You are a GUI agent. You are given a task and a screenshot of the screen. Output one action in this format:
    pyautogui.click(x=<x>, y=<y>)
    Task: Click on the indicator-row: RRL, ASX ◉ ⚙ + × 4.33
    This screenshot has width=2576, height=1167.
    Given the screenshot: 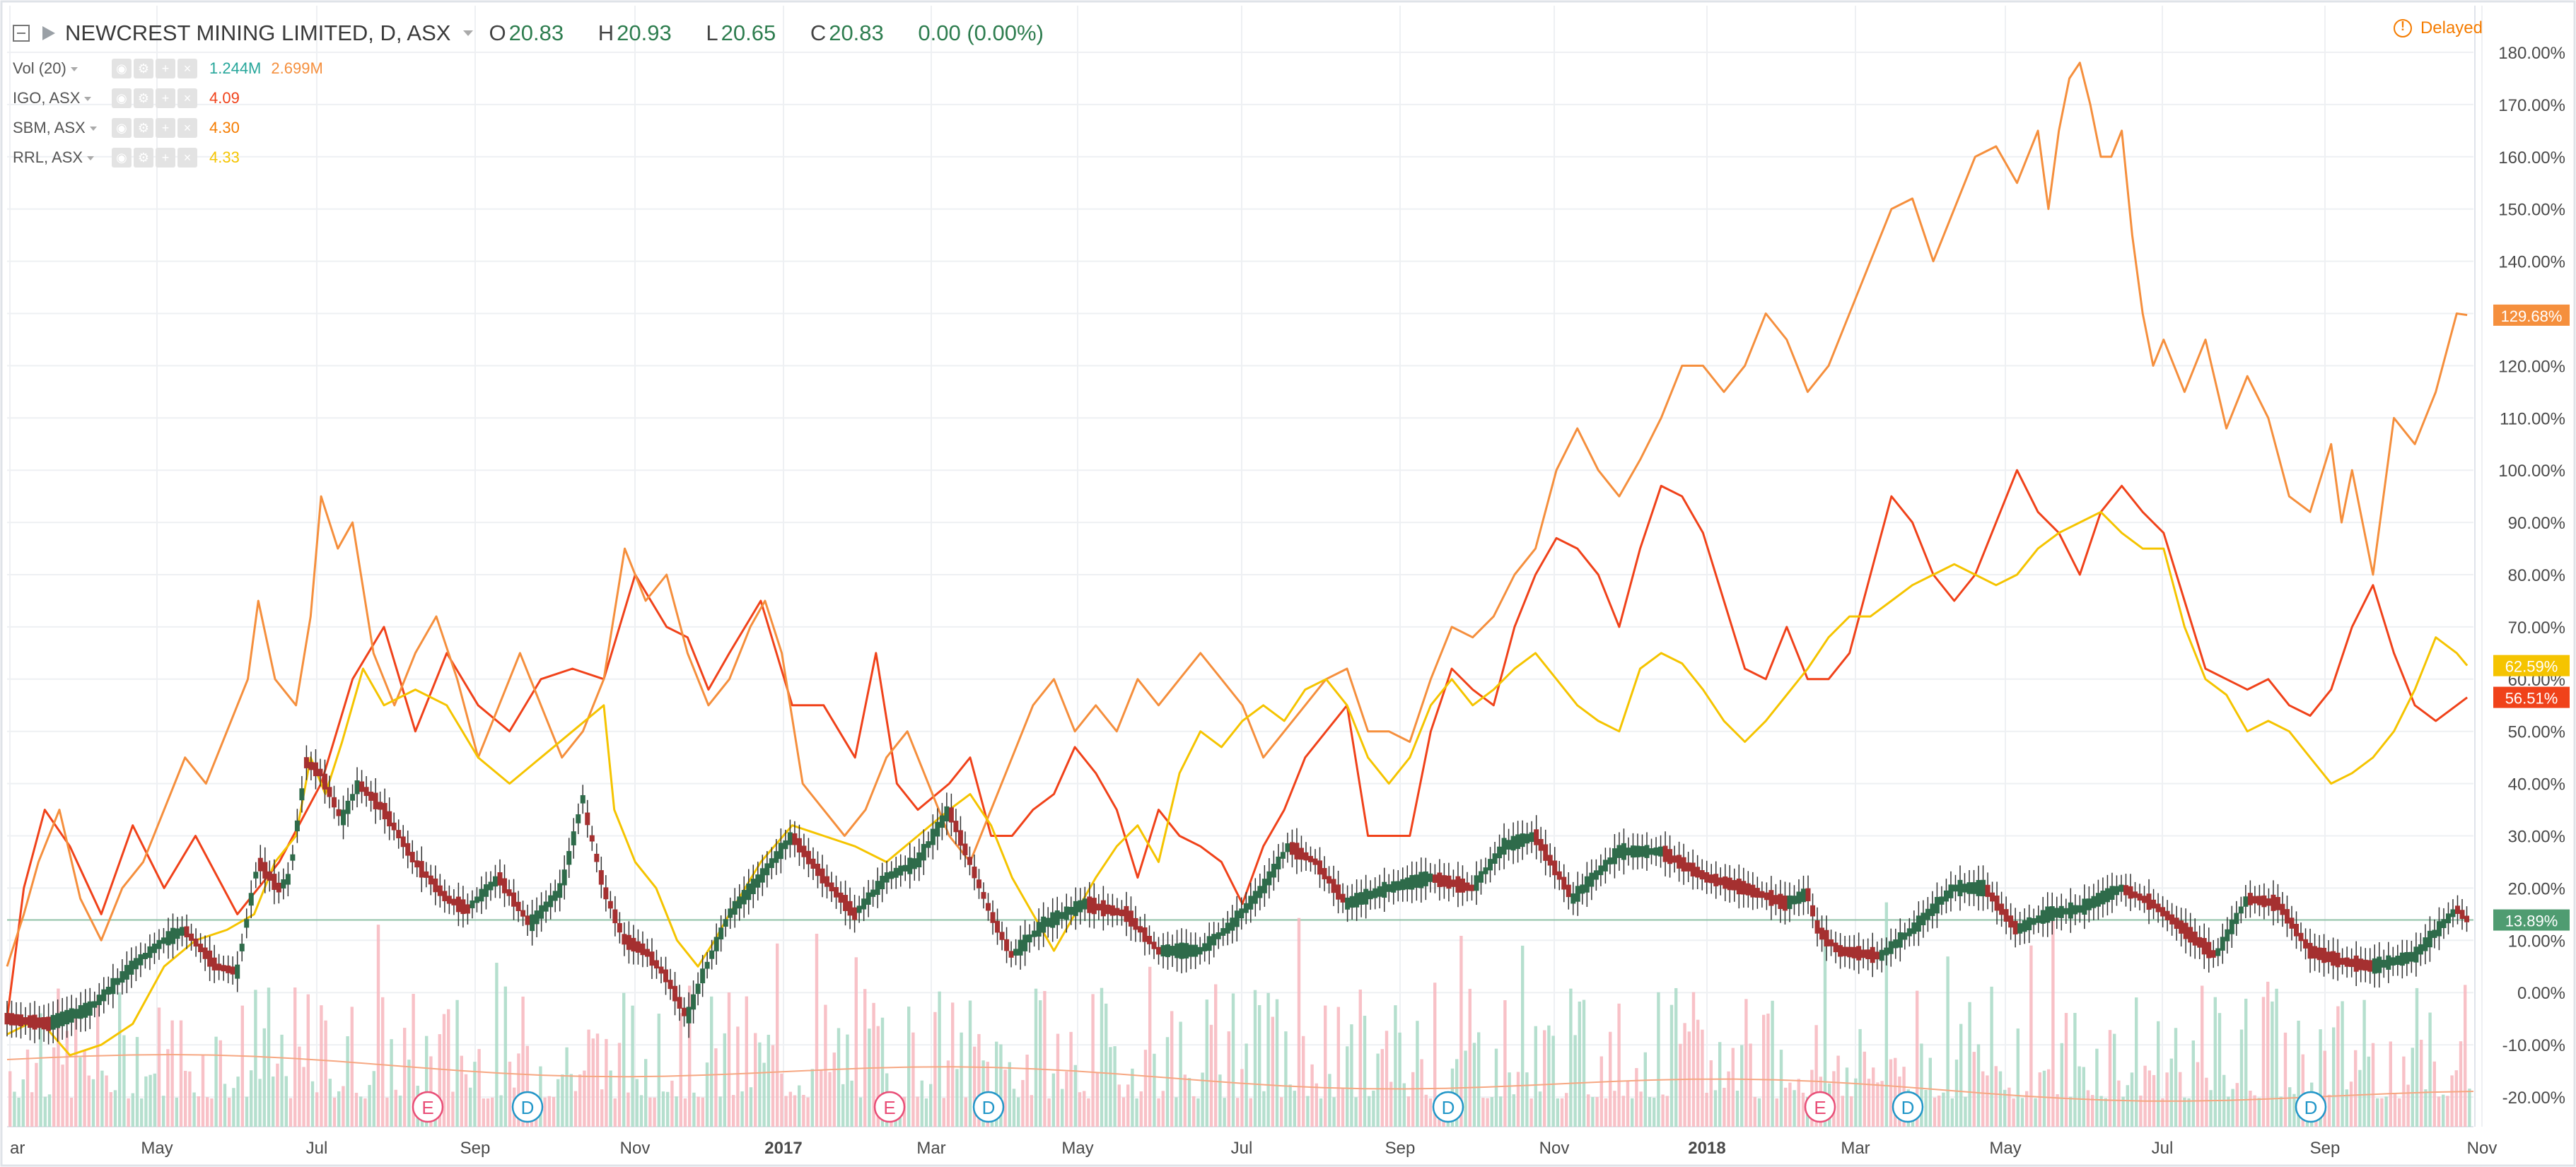 What is the action you would take?
    pyautogui.click(x=535, y=157)
    